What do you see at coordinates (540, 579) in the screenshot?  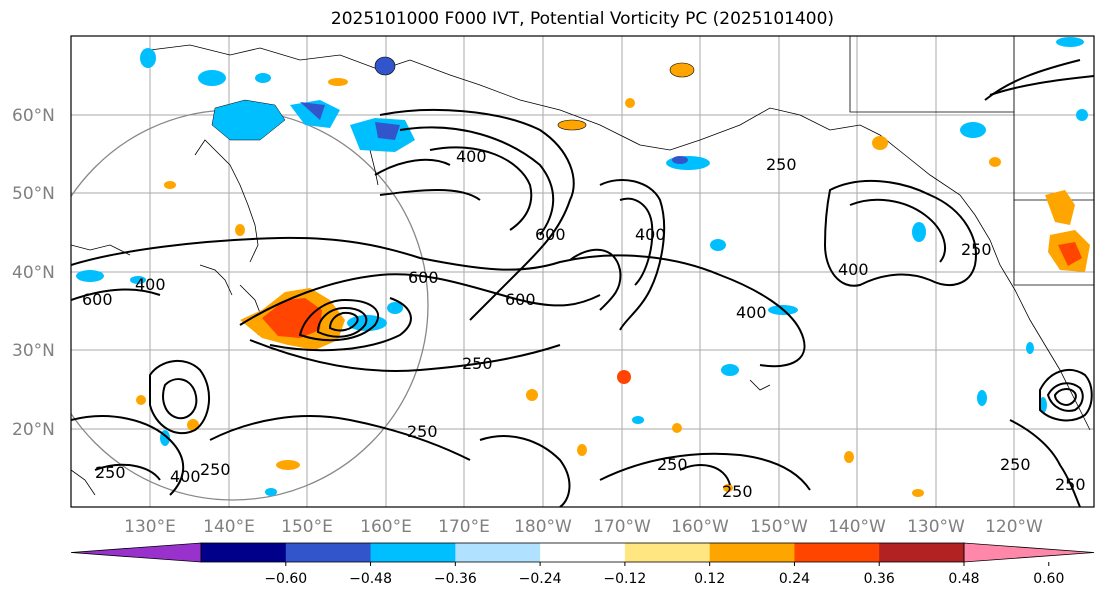 I see `colorbar-tick-label: −0.24` at bounding box center [540, 579].